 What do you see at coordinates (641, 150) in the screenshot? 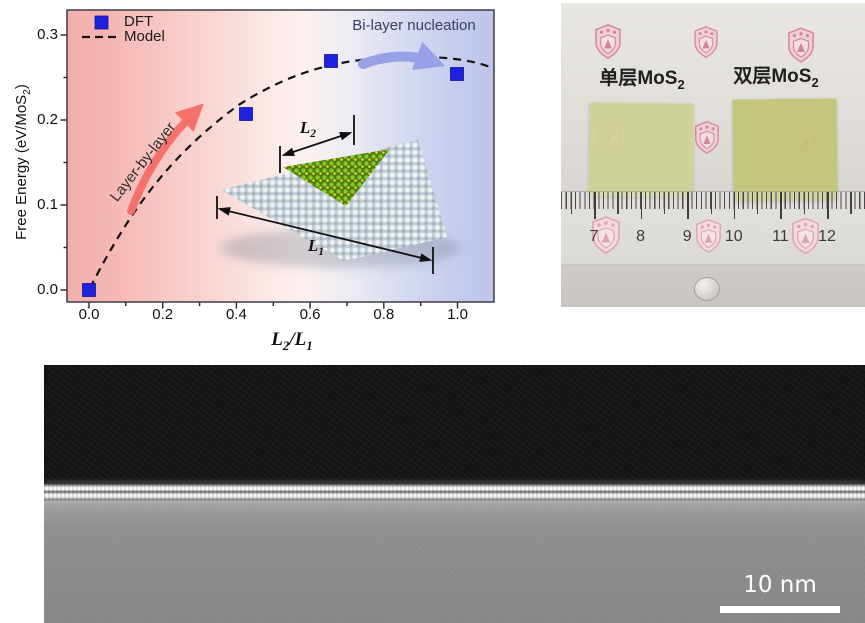
I see `monolayer-film-sample` at bounding box center [641, 150].